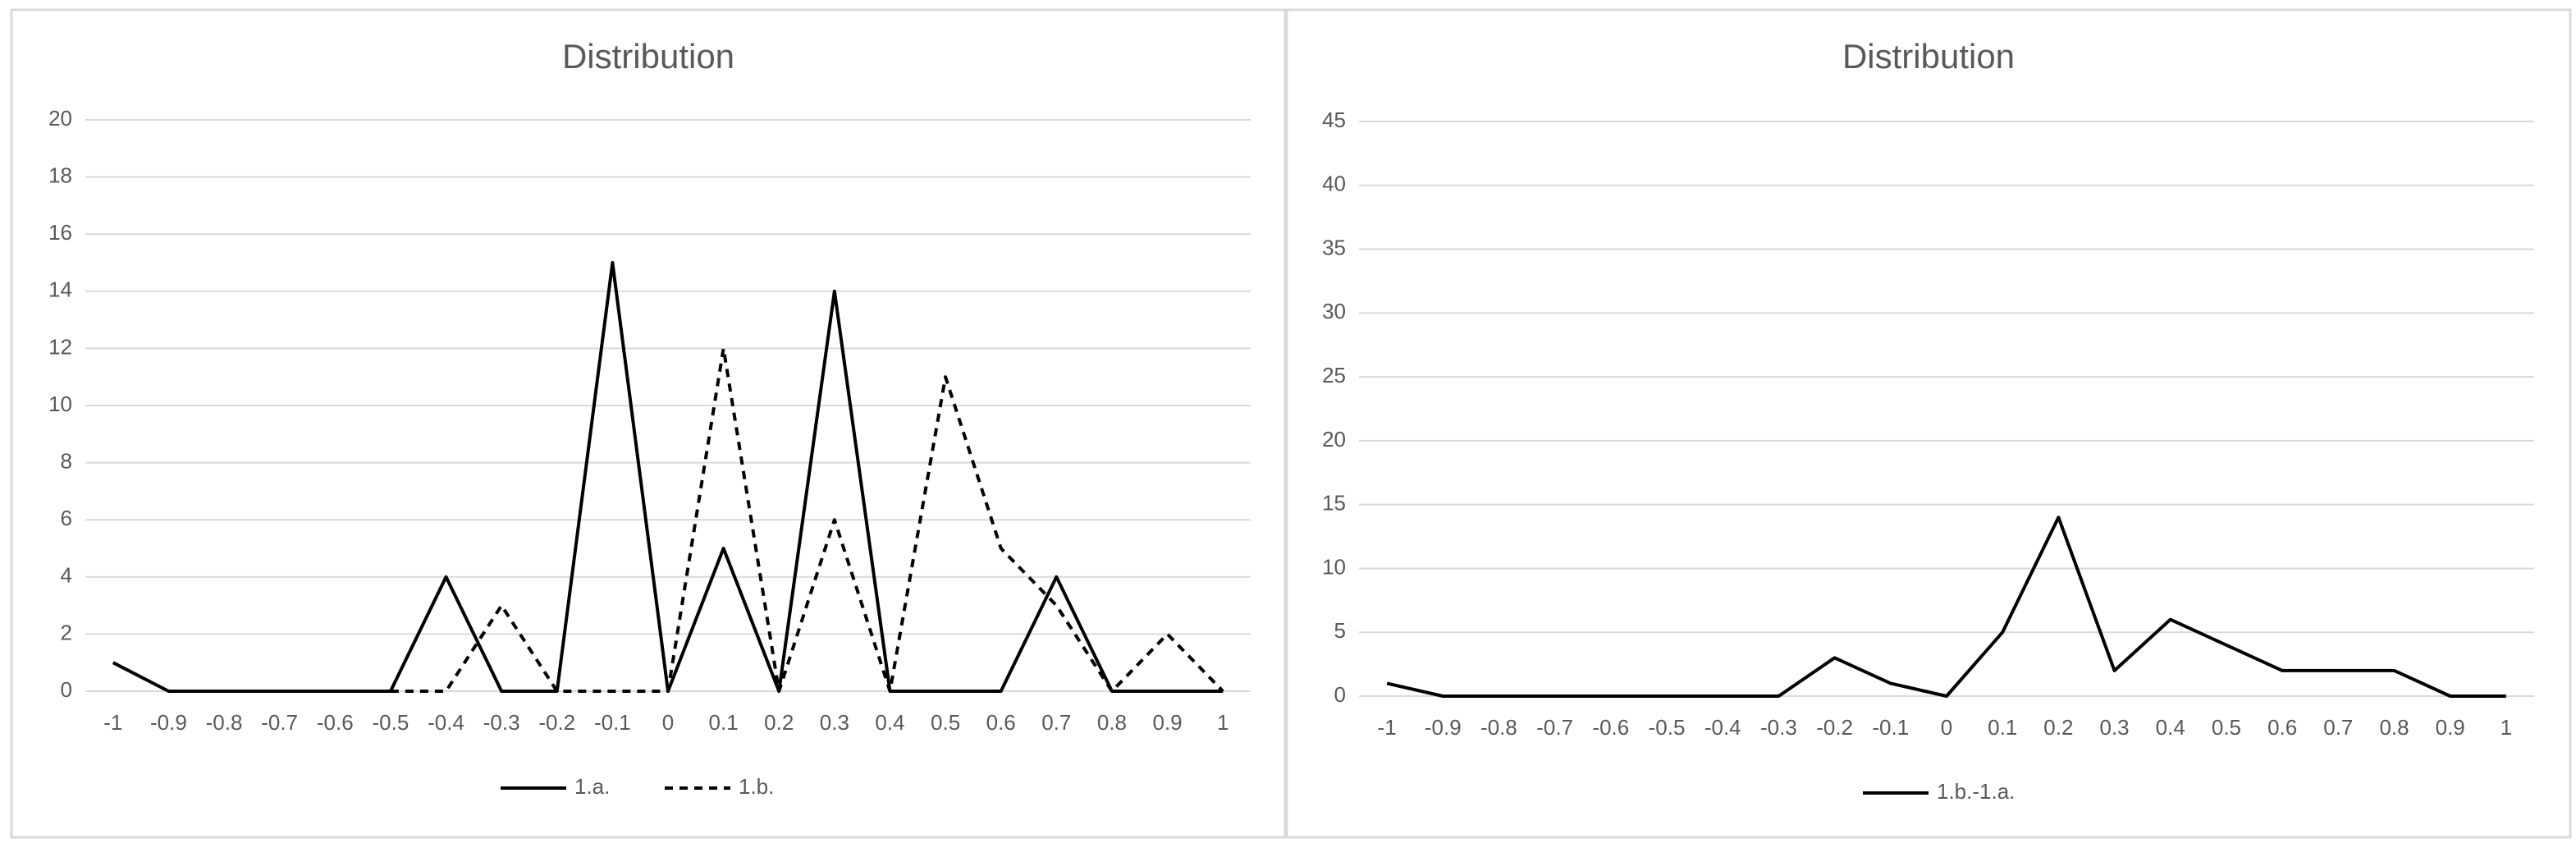  Describe the element at coordinates (1334, 120) in the screenshot. I see `y-tick-label: 45` at that location.